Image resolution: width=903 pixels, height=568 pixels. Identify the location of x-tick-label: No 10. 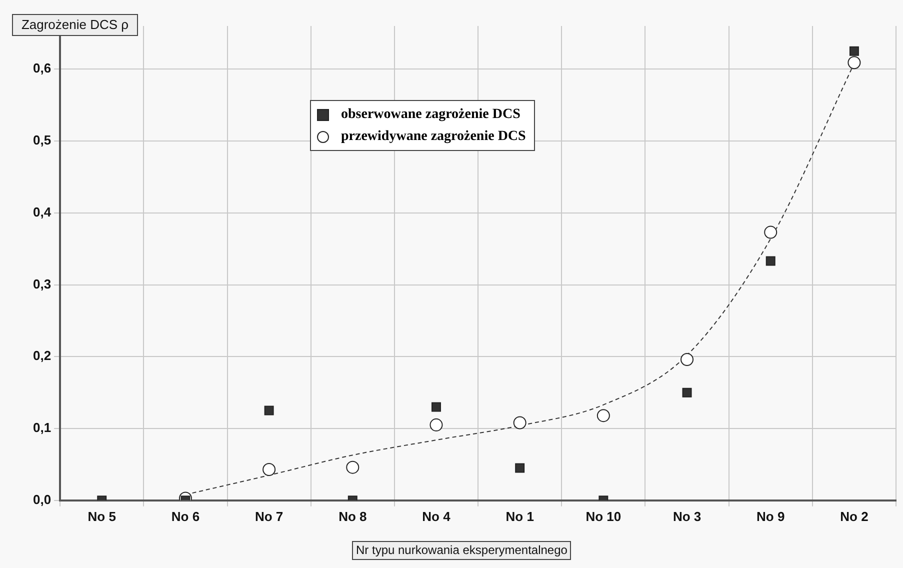
(604, 516).